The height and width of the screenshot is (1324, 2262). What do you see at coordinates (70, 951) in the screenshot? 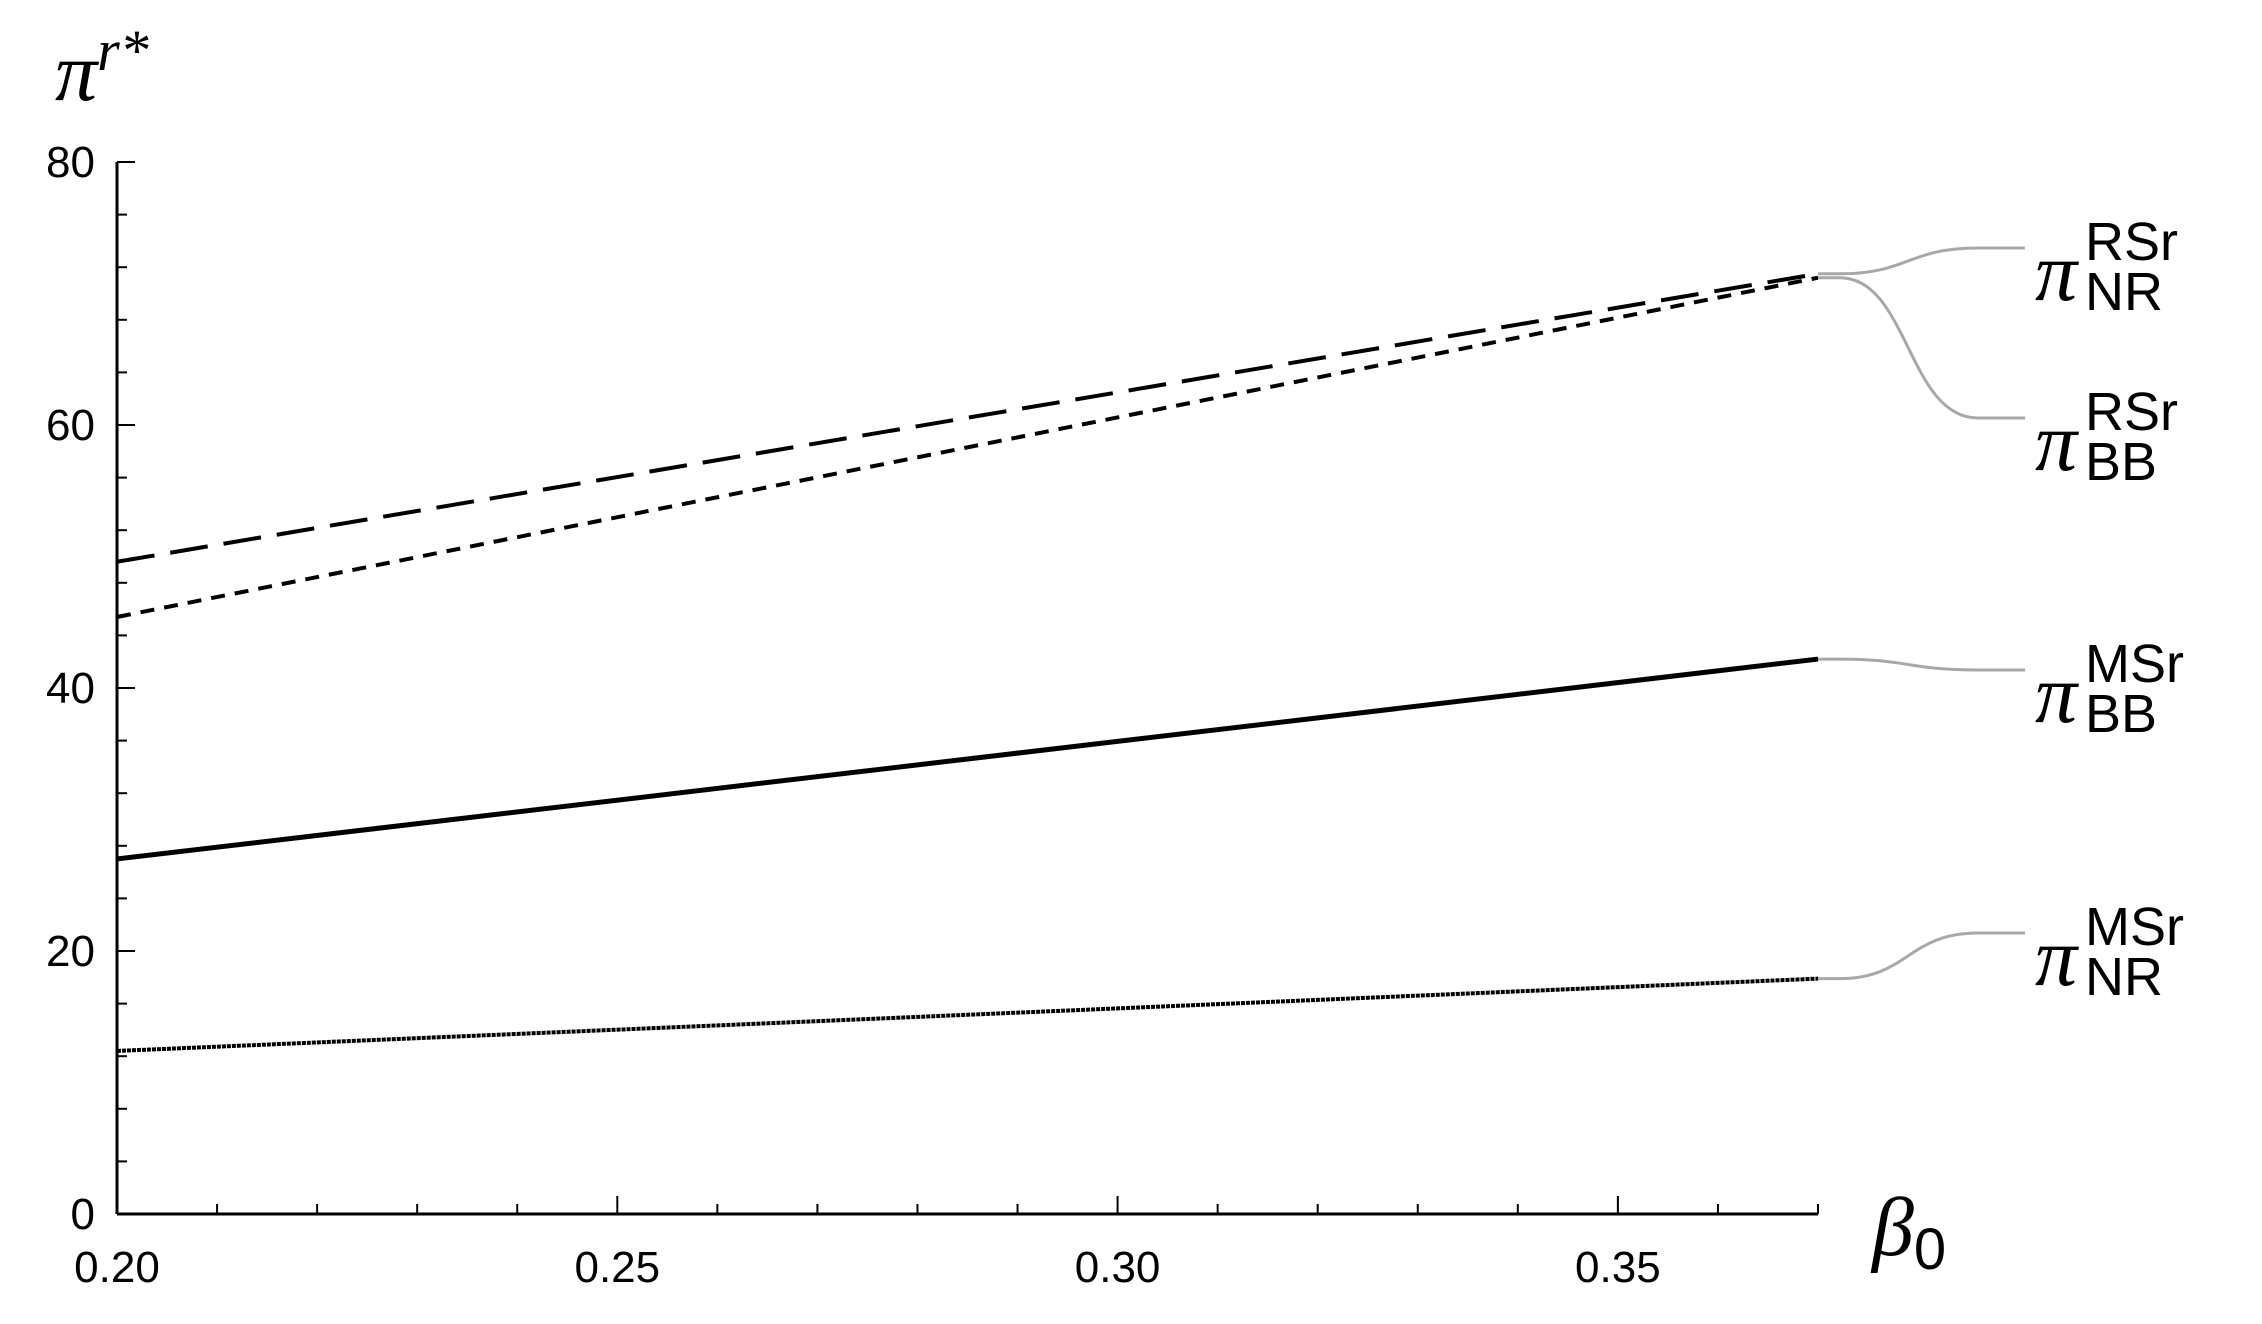
I see `y-tick-label: 20` at bounding box center [70, 951].